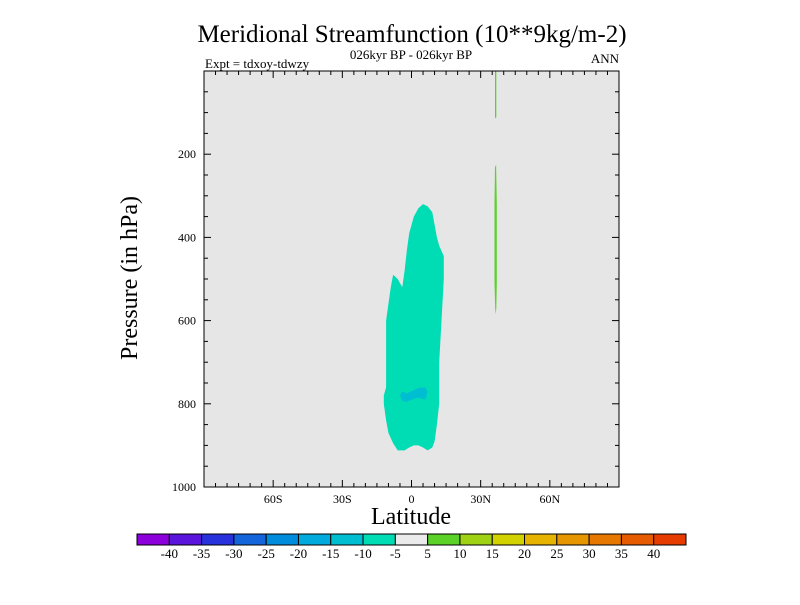 The image size is (800, 605). Describe the element at coordinates (589, 553) in the screenshot. I see `colorbar-label: 30` at that location.